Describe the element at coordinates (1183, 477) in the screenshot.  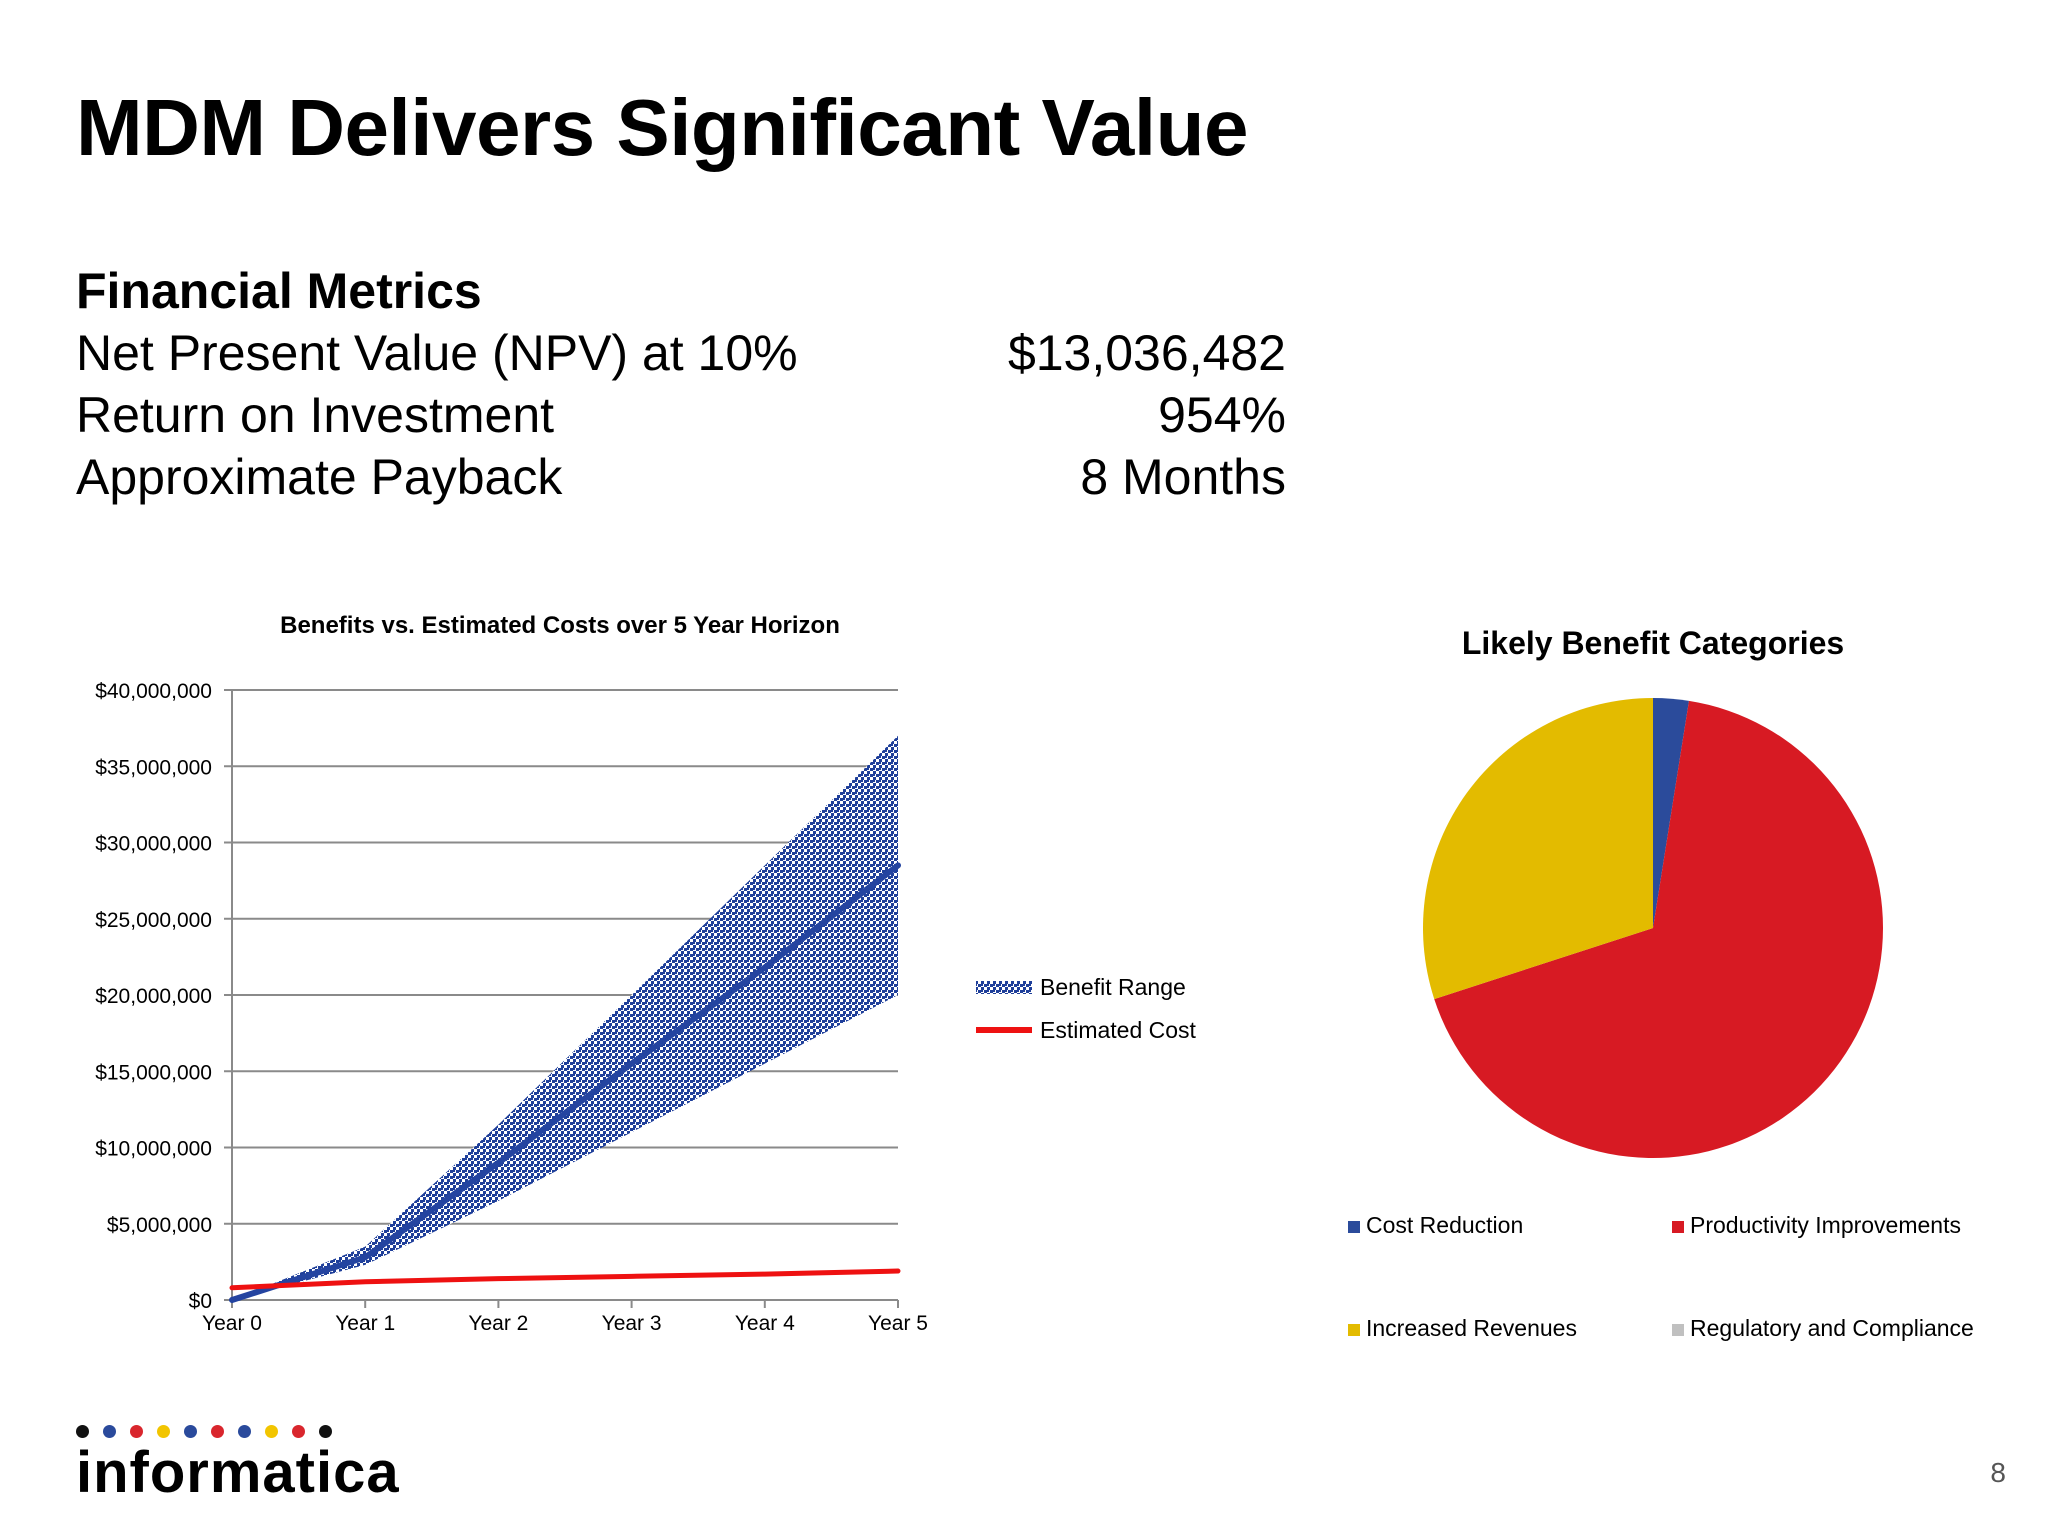
I see `metric-value: 8 Months` at that location.